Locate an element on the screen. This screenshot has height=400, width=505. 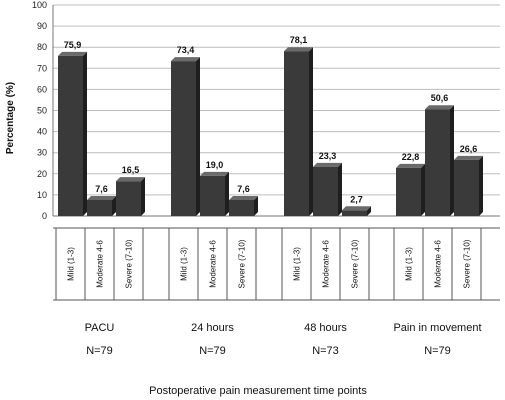
group-n-label: N=73 is located at coordinates (325, 351).